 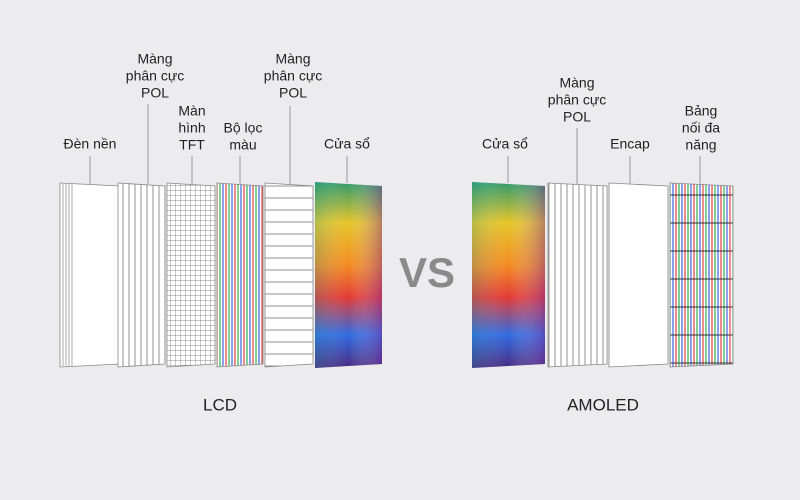 I want to click on layer-label: TFT, so click(x=192, y=145).